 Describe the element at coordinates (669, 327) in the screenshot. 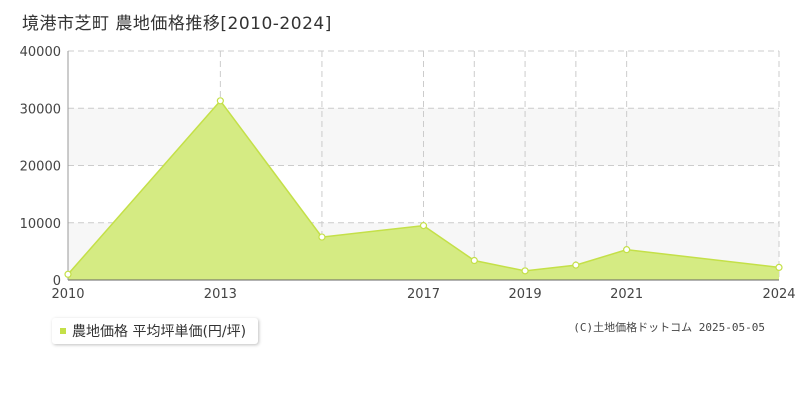

I see `credit: (C)土地価格ドットコム 2025-05-05` at that location.